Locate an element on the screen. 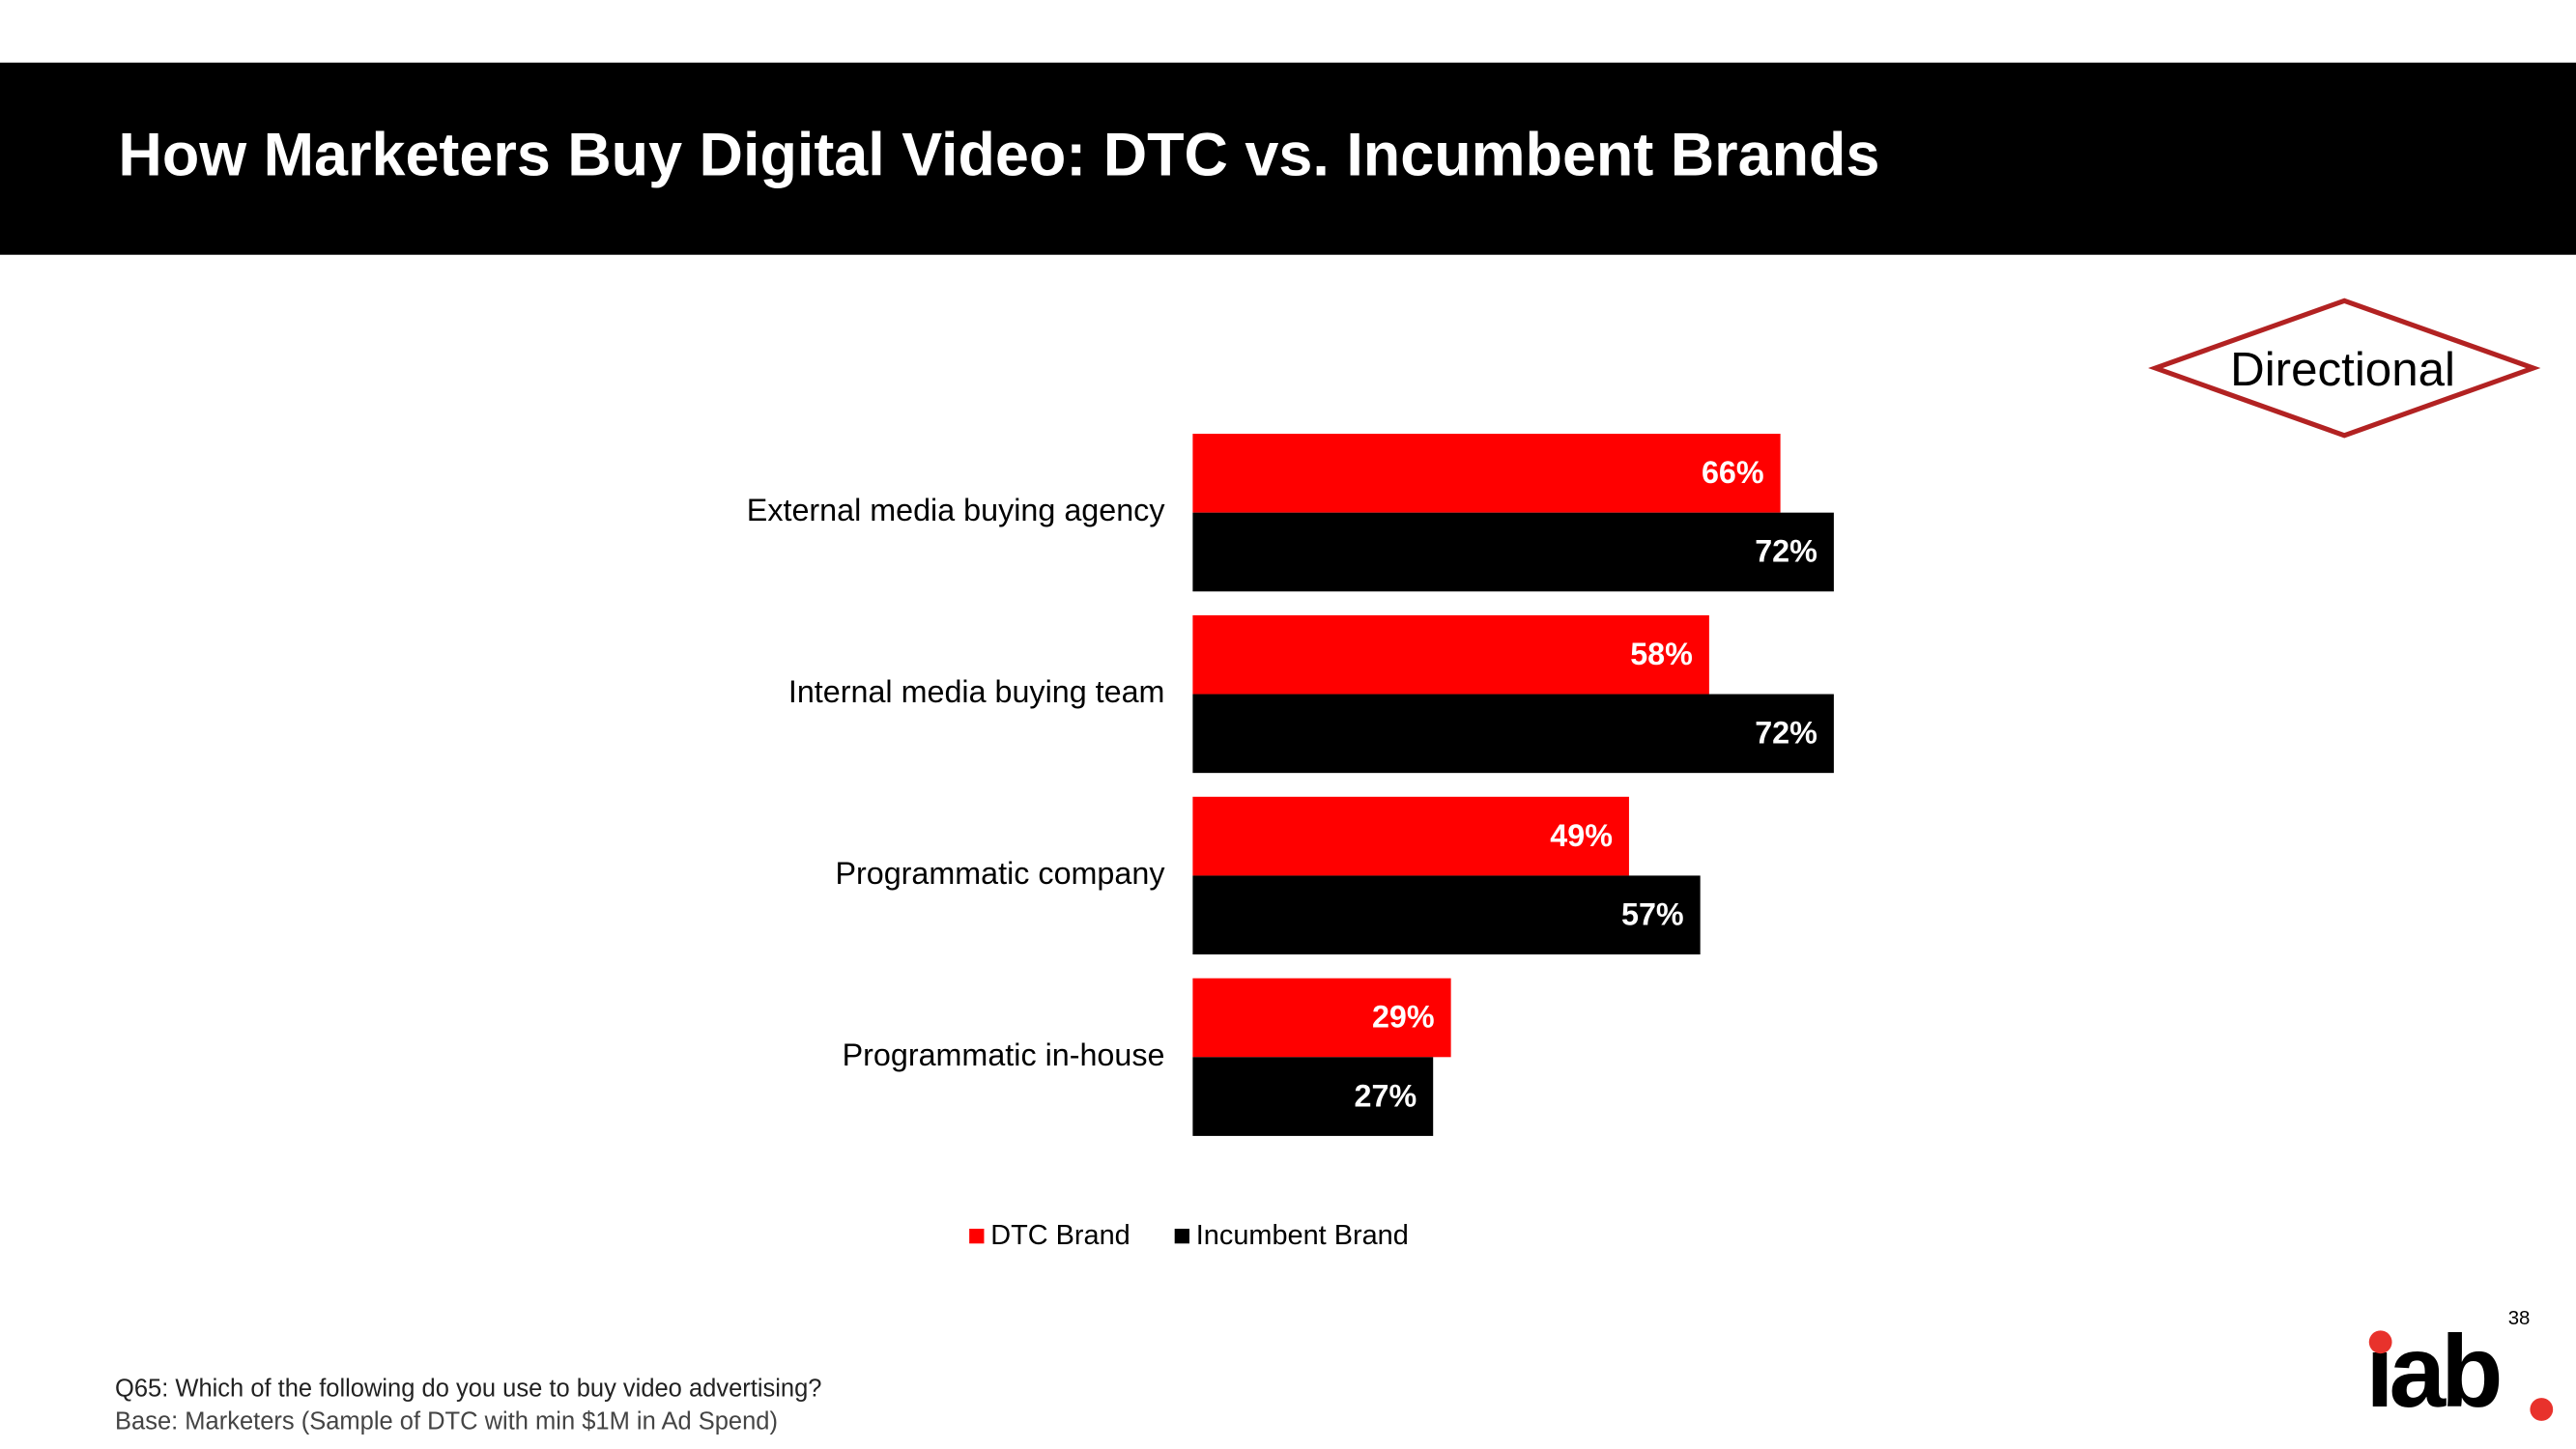  logo: iab is located at coordinates (2460, 1372).